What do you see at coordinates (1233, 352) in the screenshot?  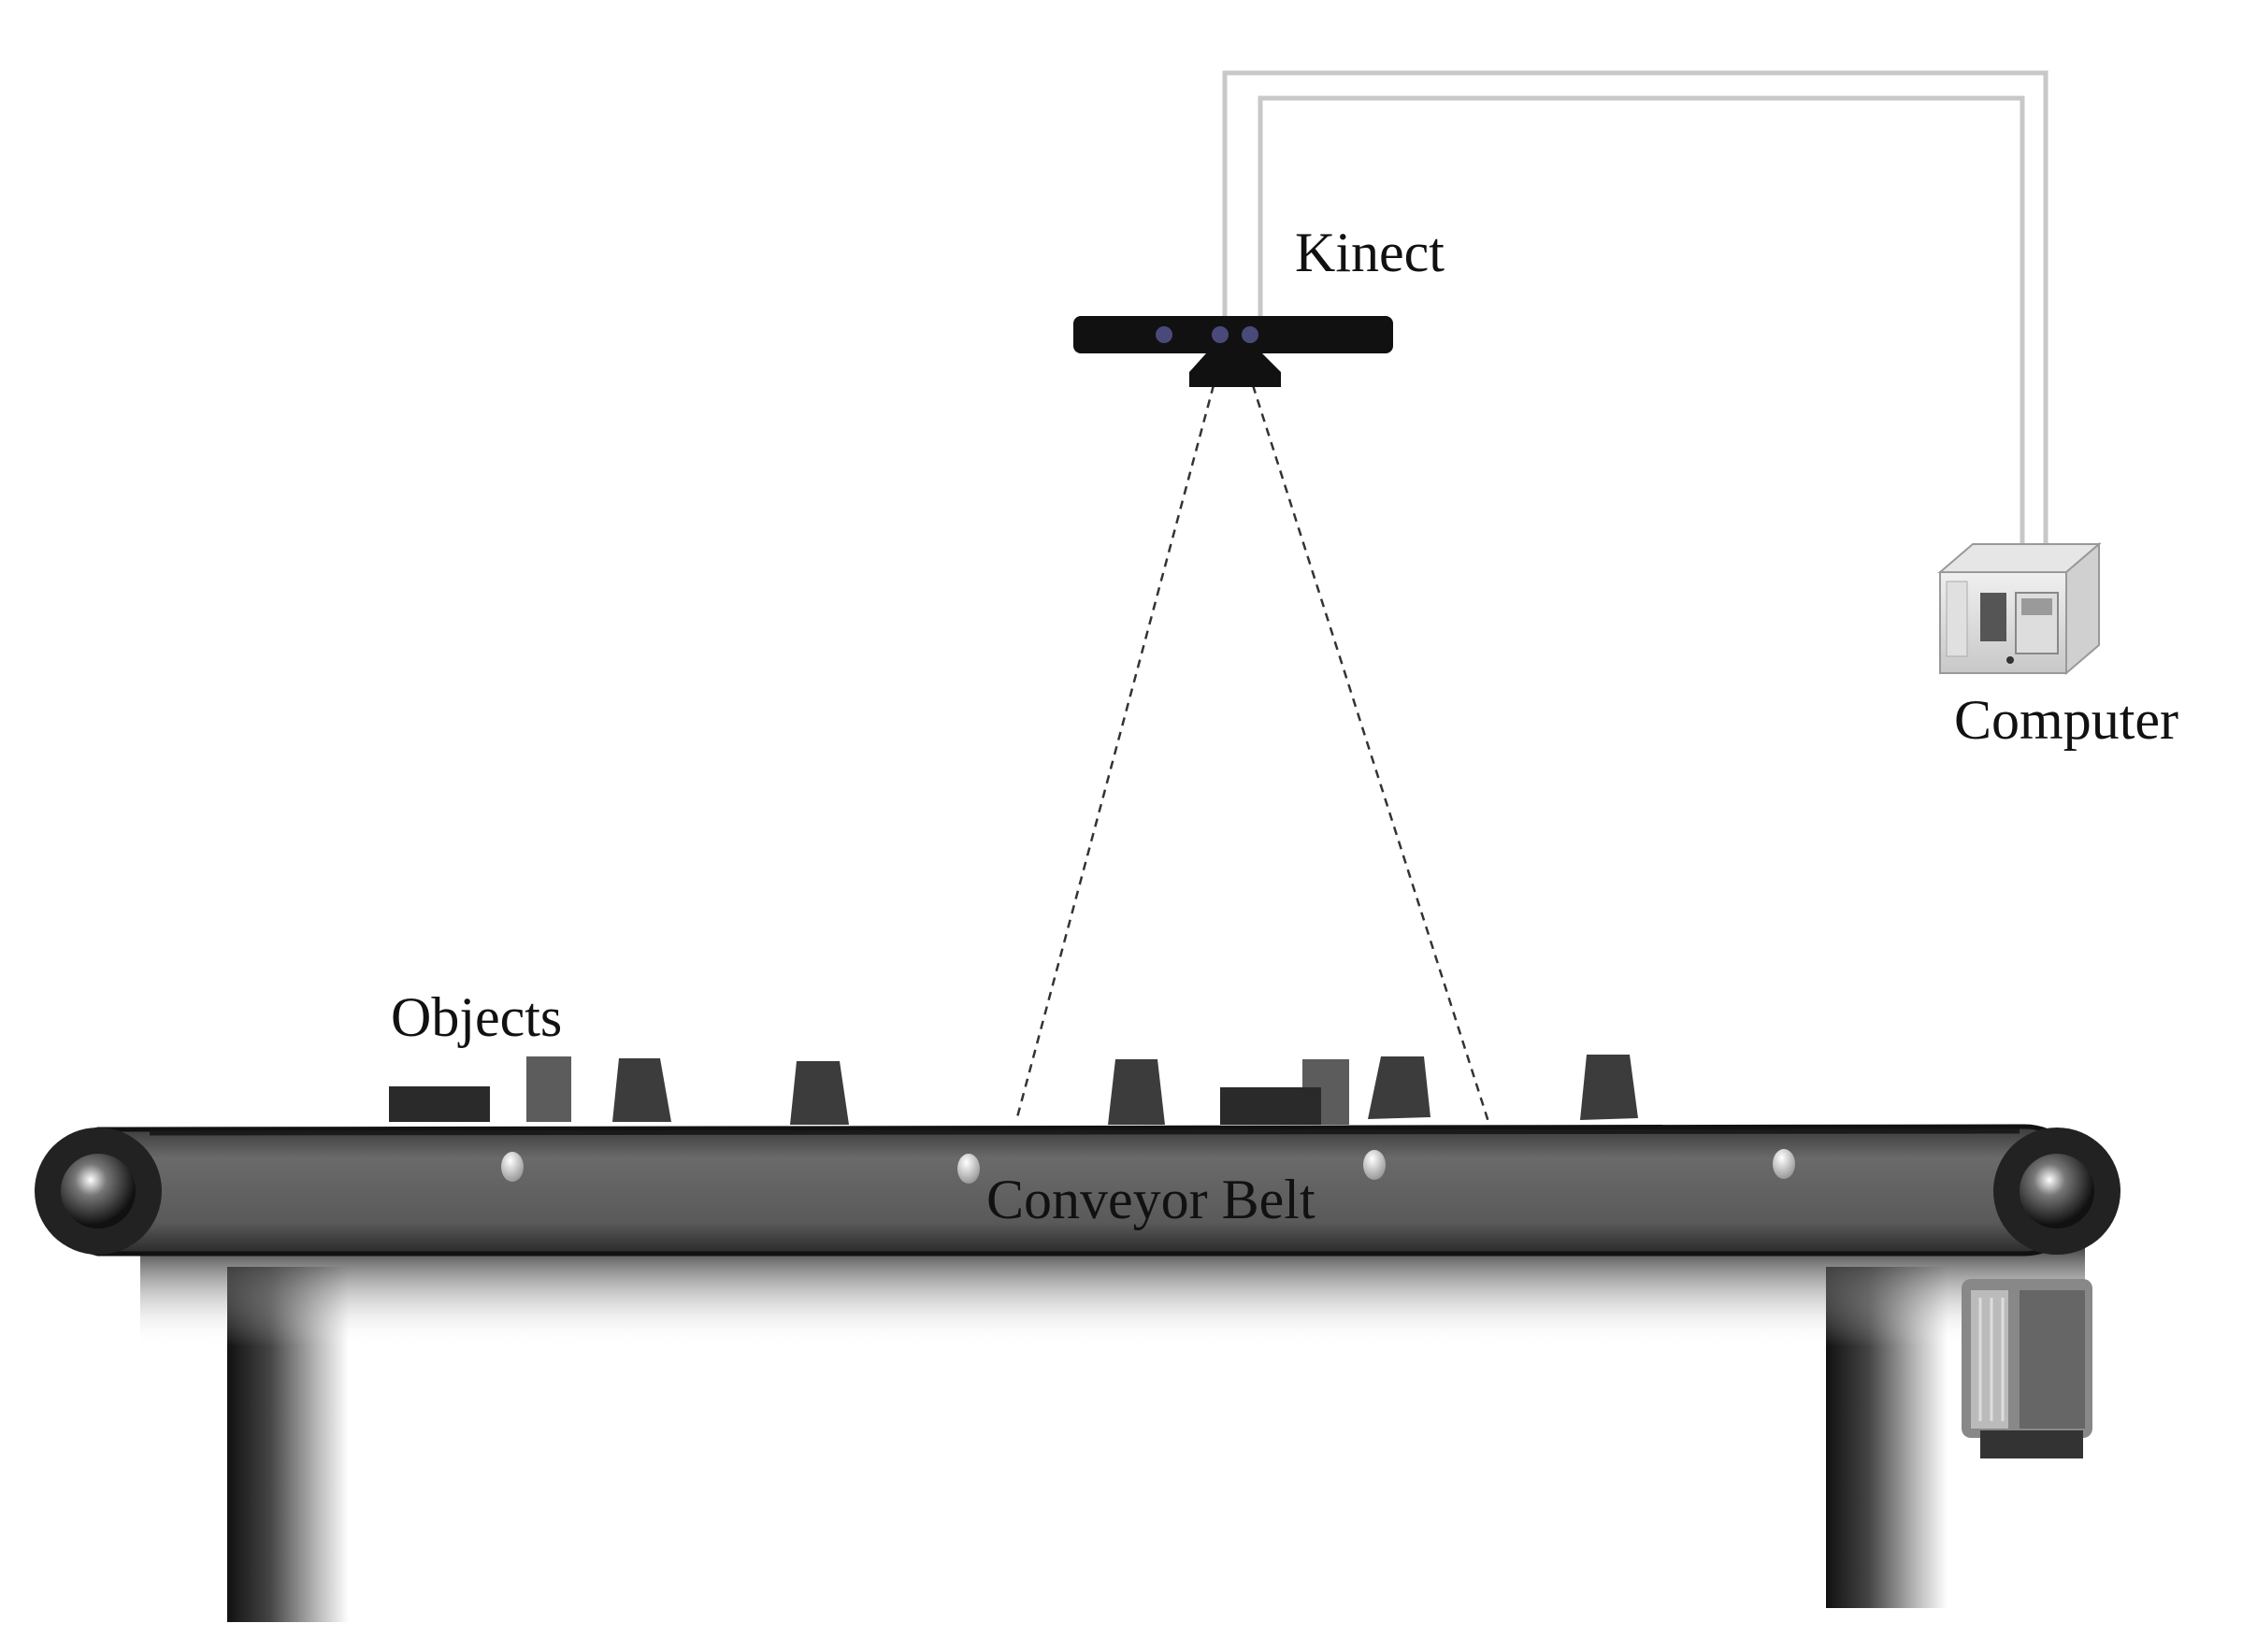 I see `kinect-sensor` at bounding box center [1233, 352].